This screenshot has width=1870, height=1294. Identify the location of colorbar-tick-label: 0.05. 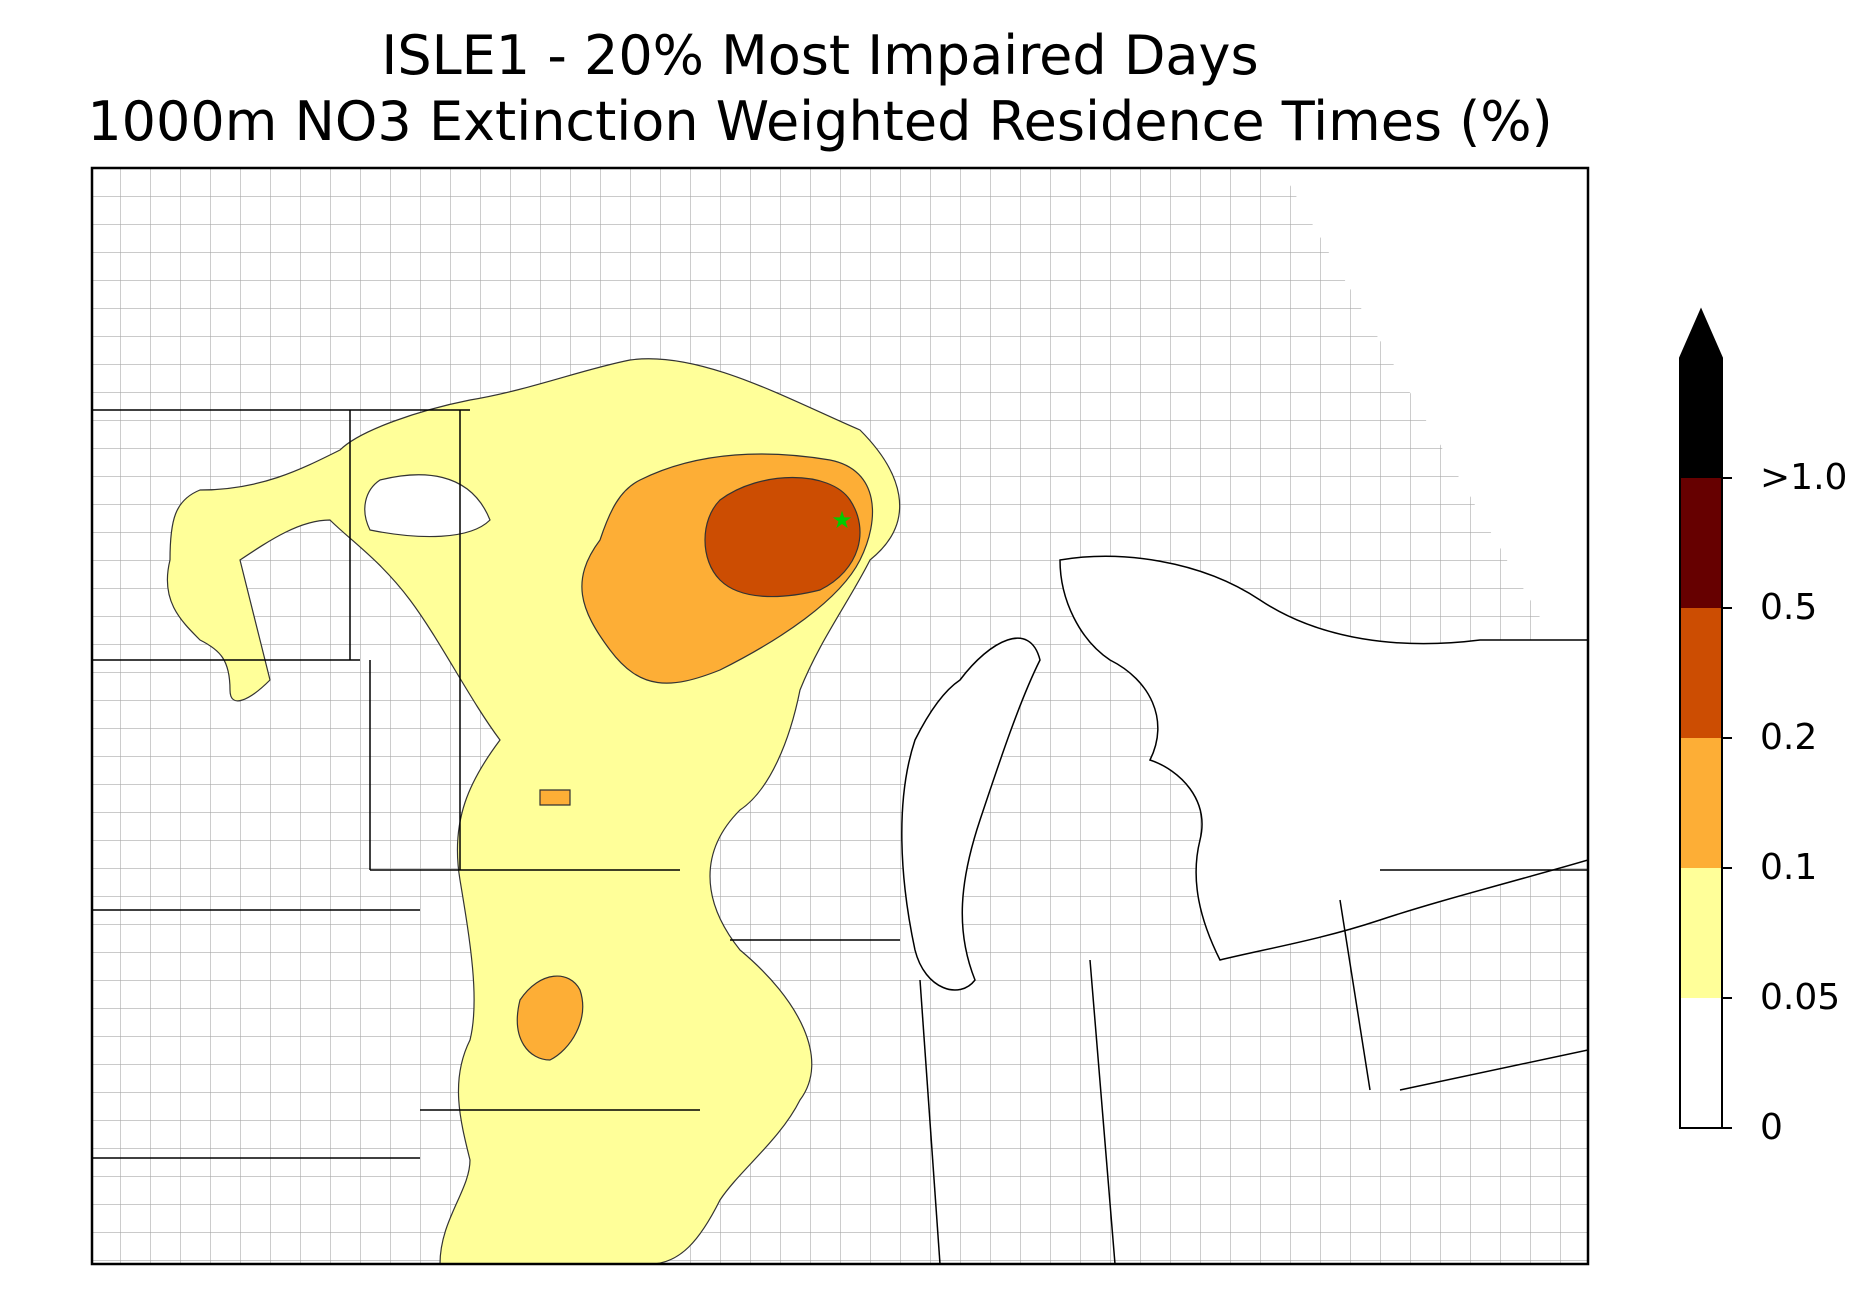
(1800, 997).